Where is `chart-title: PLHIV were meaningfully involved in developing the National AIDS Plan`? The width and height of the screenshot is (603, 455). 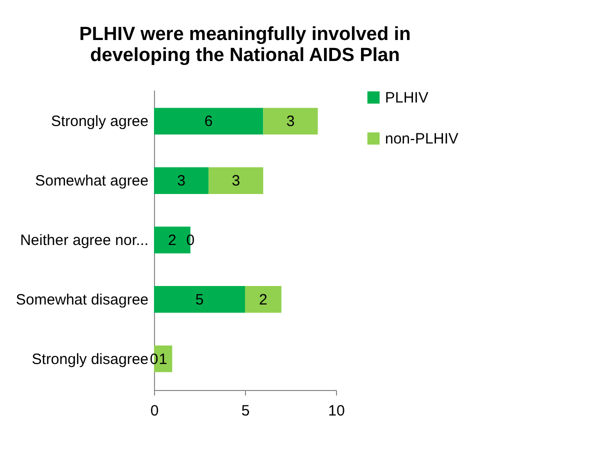 chart-title: PLHIV were meaningfully involved in developing the National AIDS Plan is located at coordinates (245, 45).